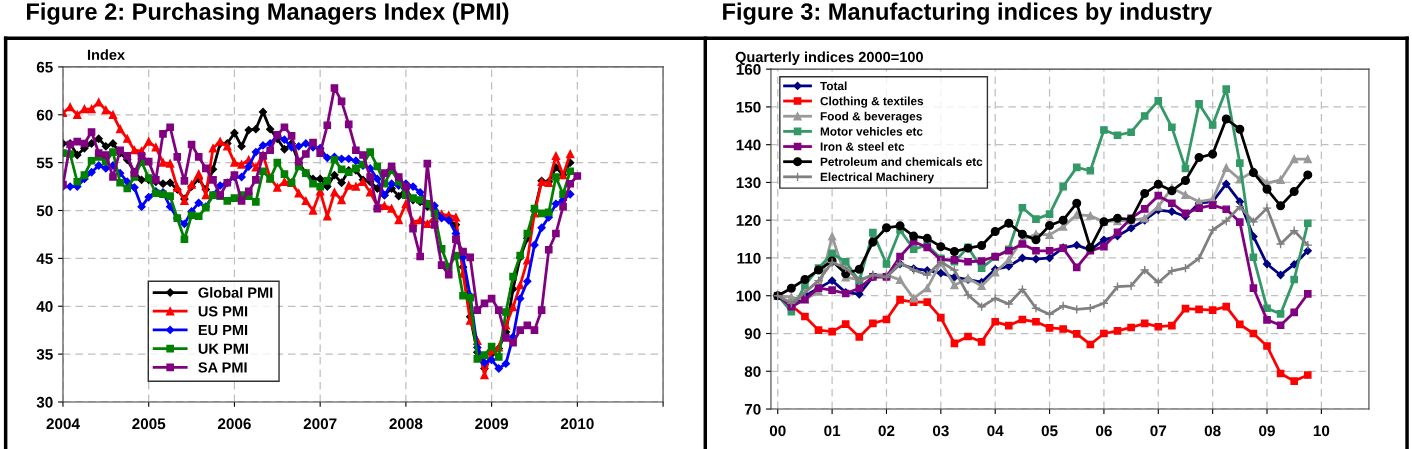 The image size is (1412, 449). I want to click on y-tick-label: 140, so click(748, 145).